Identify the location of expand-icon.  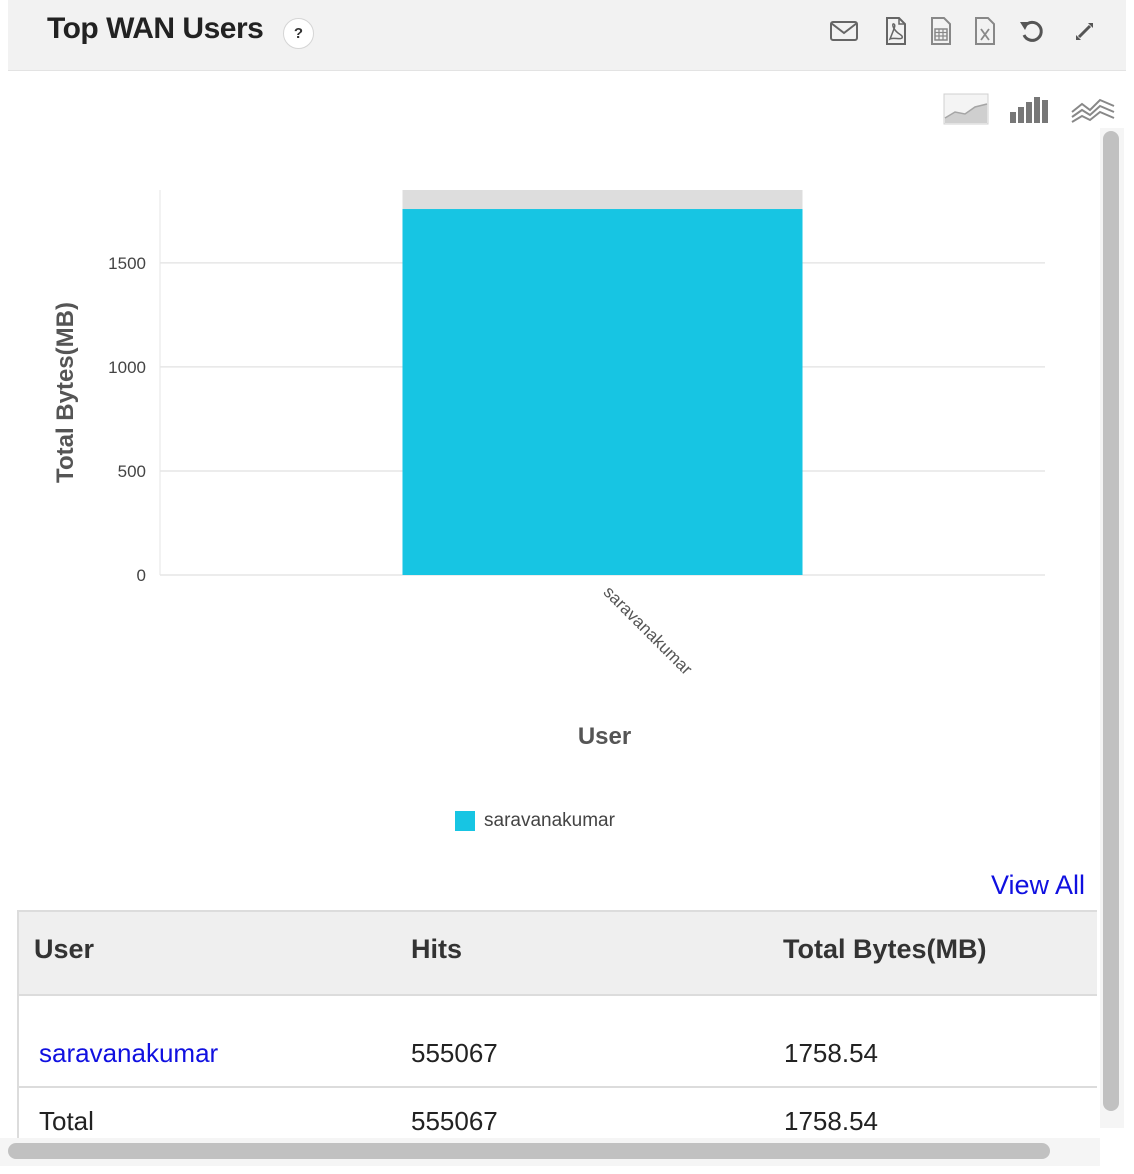
(1084, 31).